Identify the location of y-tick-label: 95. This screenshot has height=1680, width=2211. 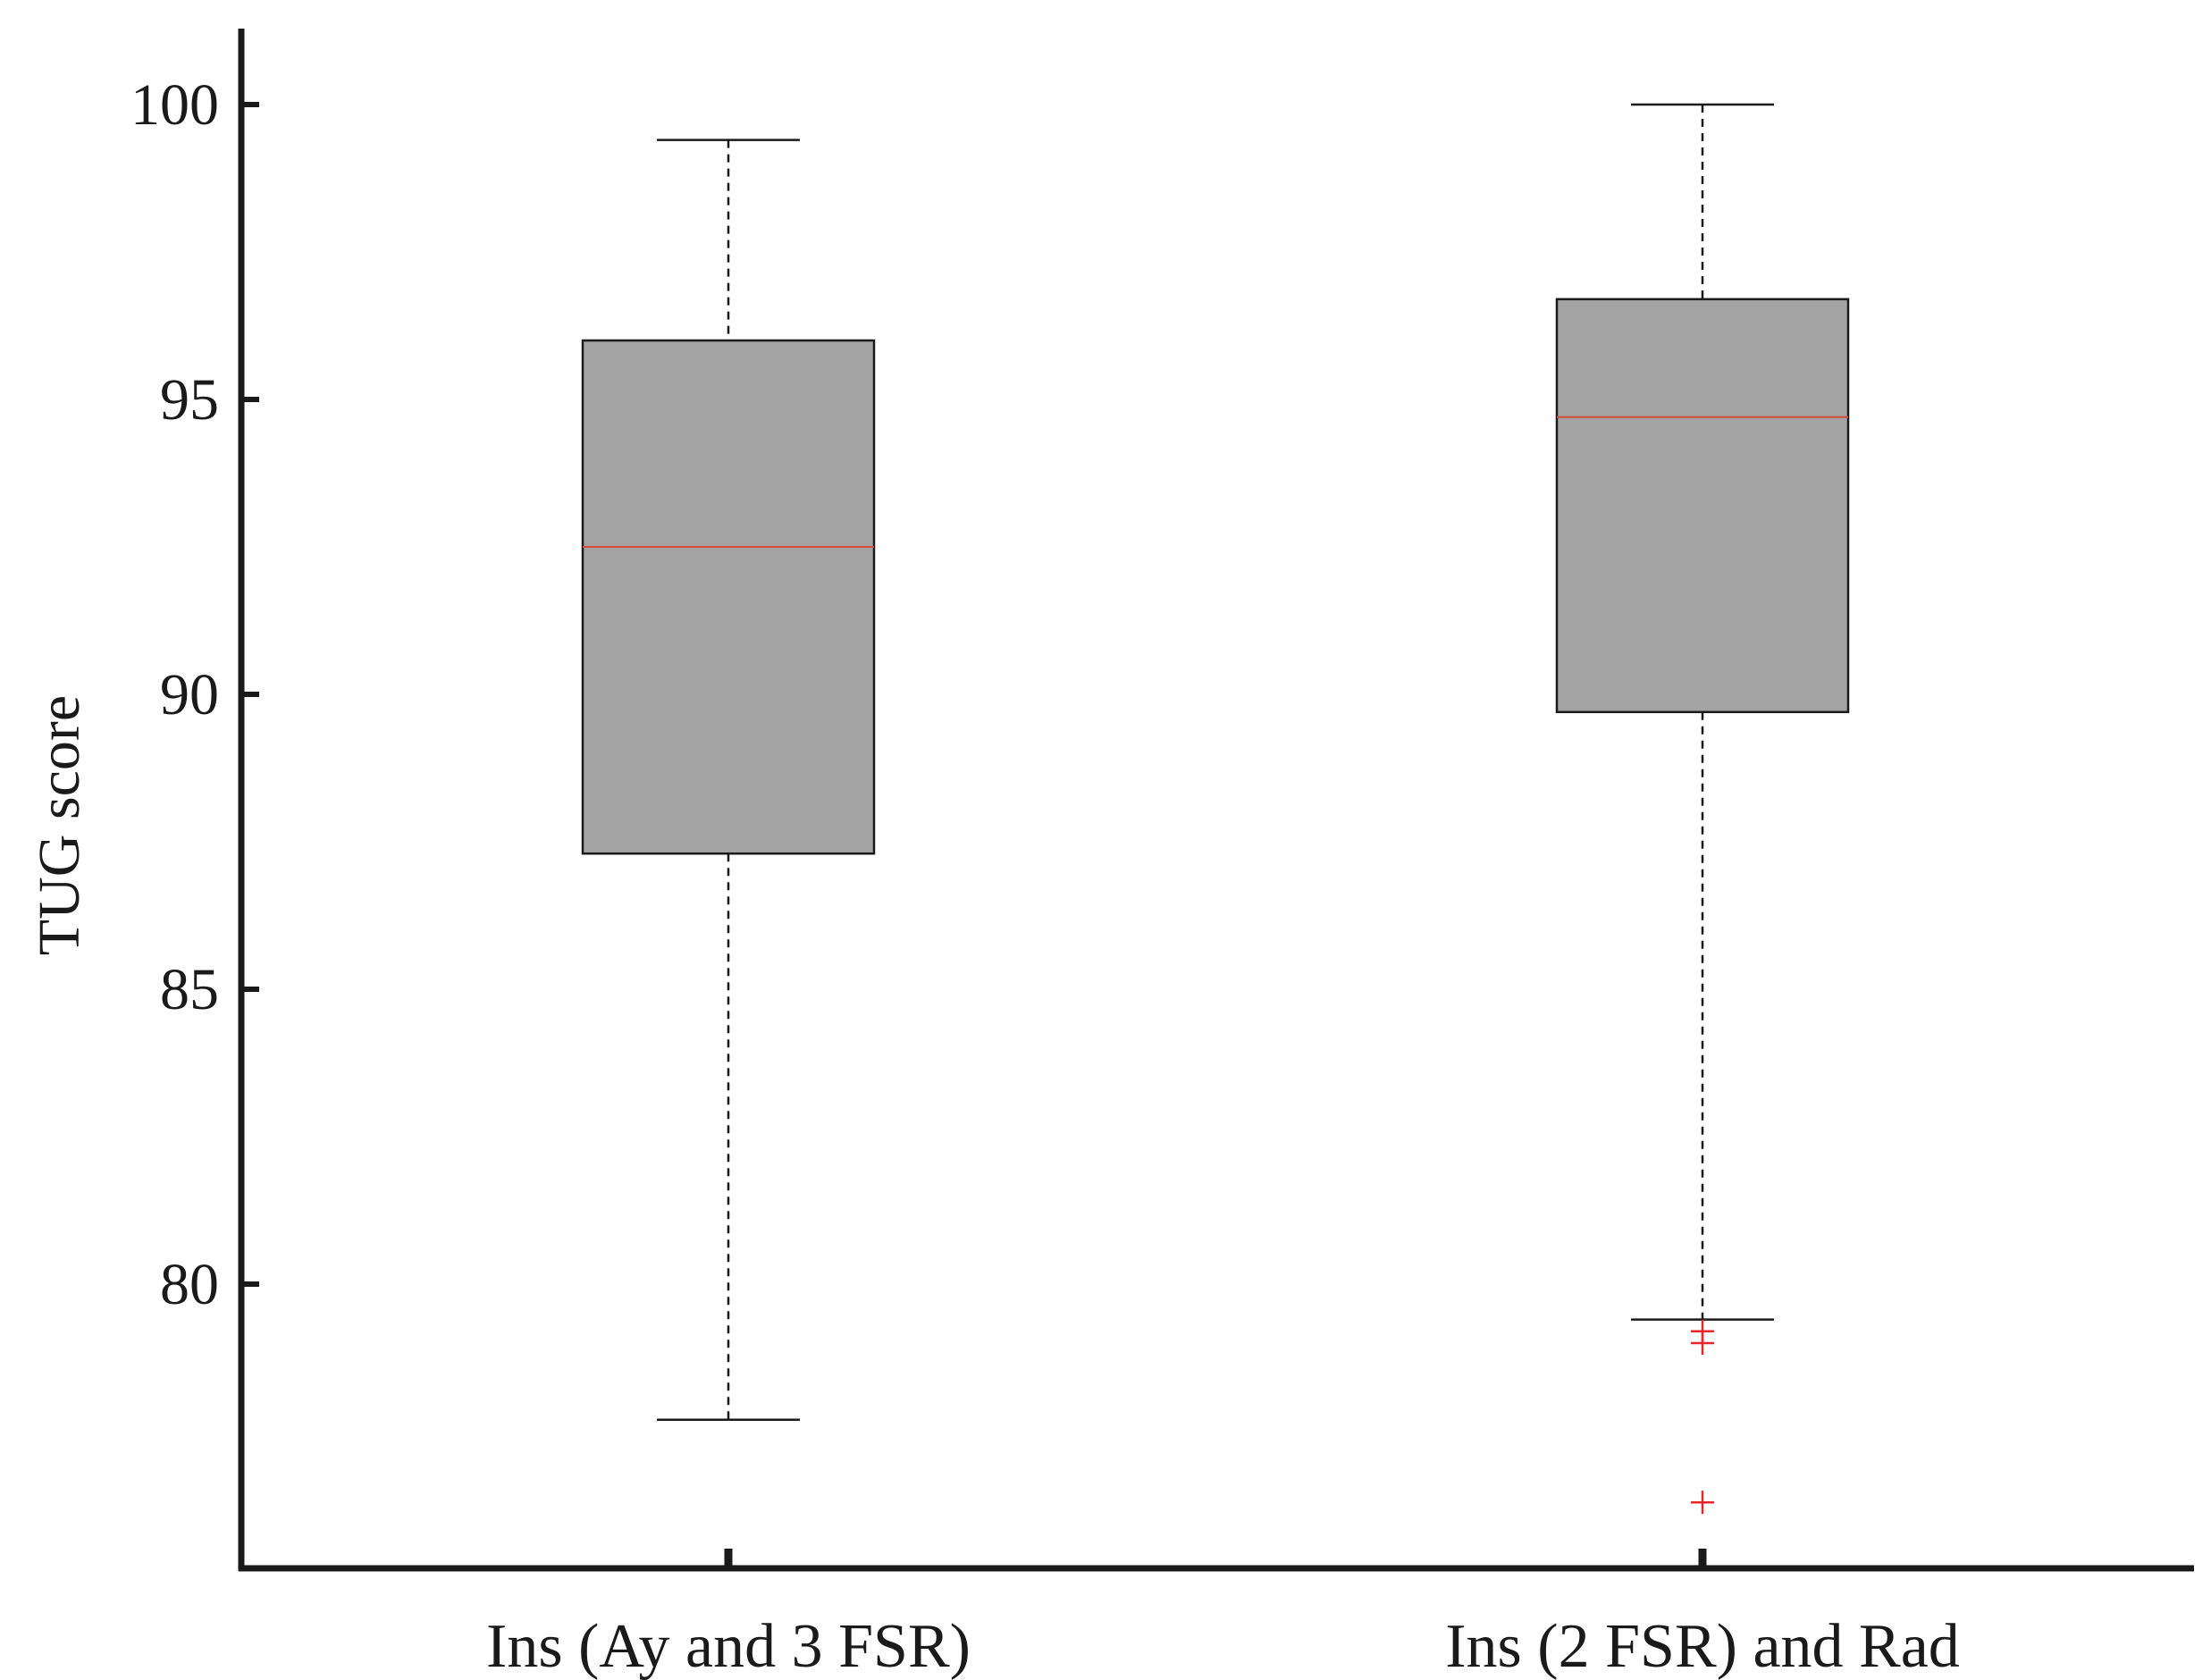
(189, 400).